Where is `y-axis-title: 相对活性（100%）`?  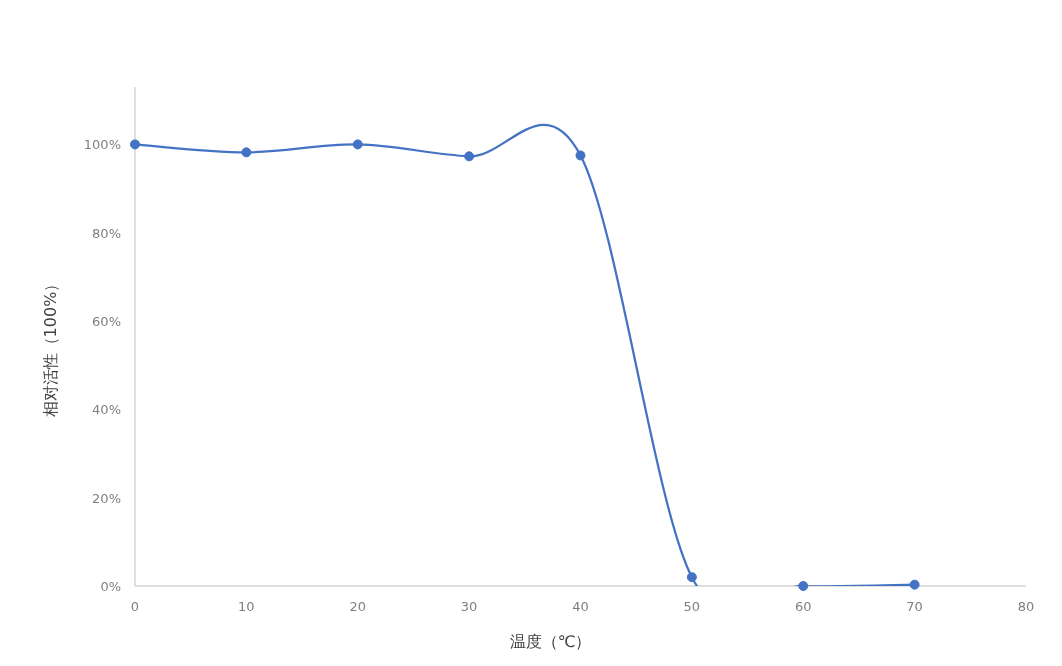 y-axis-title: 相对活性（100%） is located at coordinates (50, 346).